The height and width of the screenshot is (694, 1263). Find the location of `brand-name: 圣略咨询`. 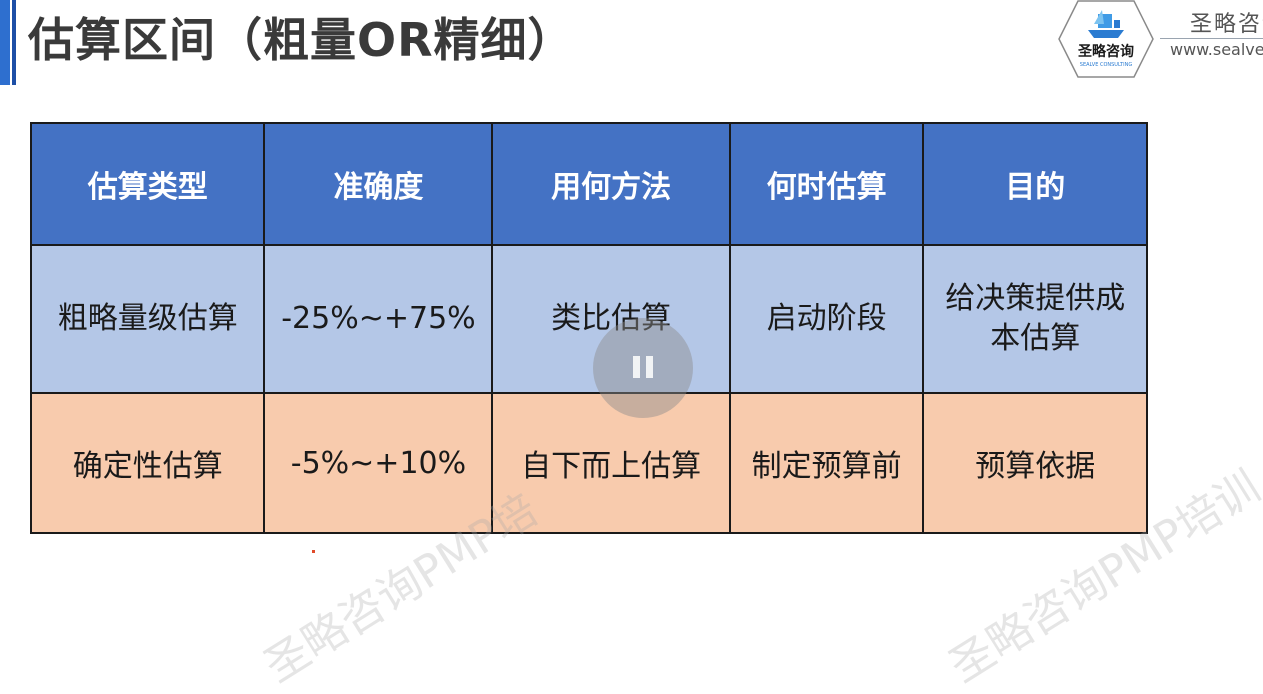

brand-name: 圣略咨询 is located at coordinates (1226, 24).